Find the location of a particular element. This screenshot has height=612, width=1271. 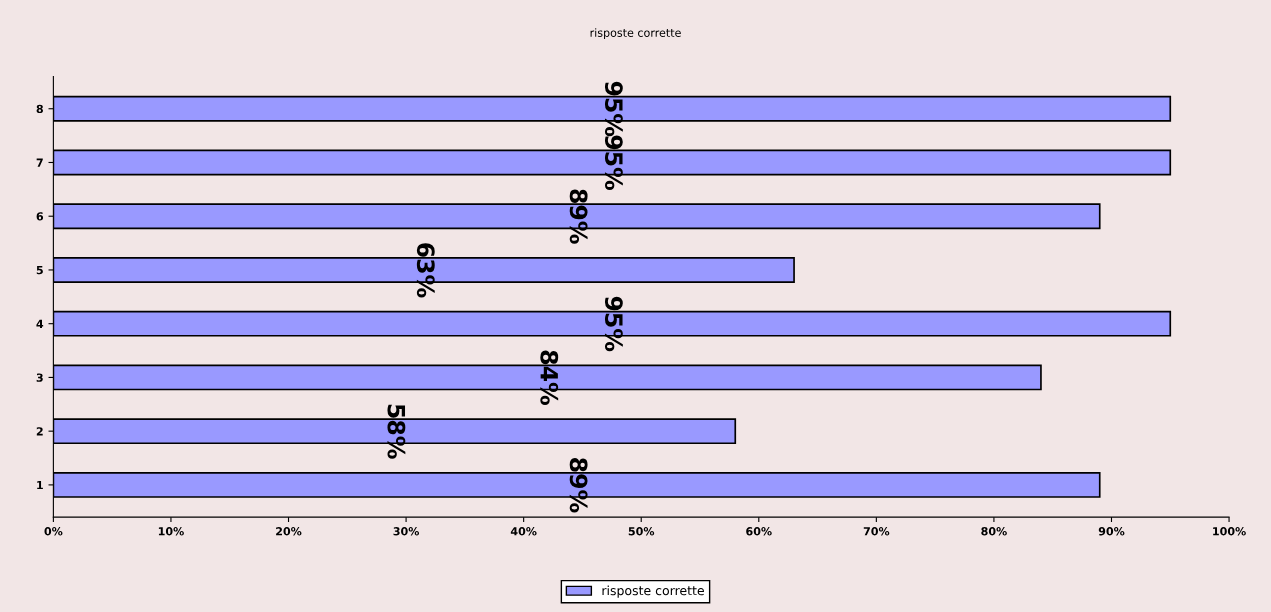

x-tick-label: 20% is located at coordinates (289, 531).